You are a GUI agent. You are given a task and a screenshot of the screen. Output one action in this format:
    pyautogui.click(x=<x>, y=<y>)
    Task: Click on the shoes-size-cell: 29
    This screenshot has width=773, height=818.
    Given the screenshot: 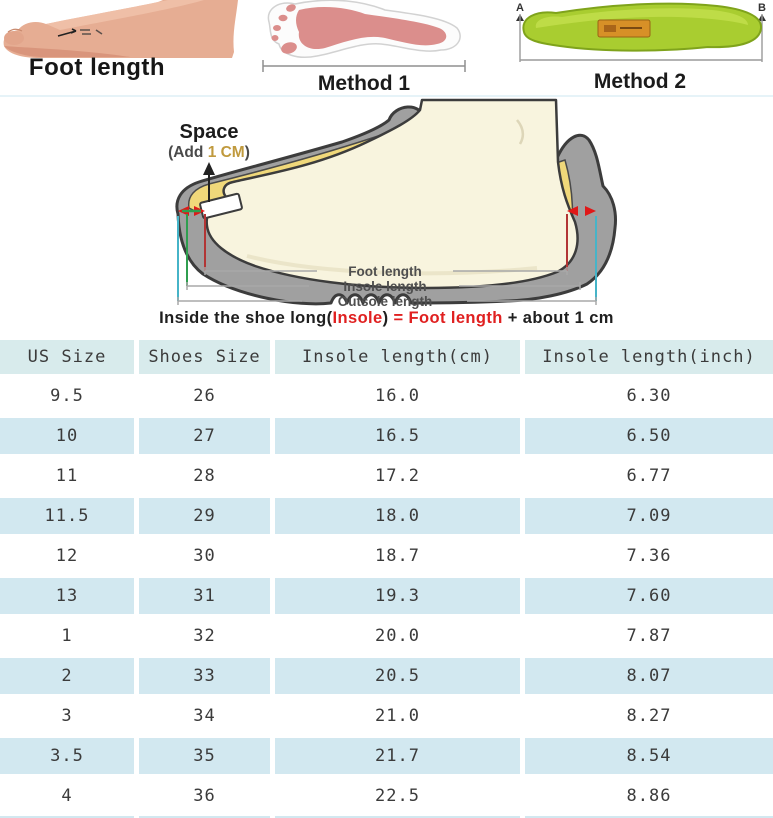 What is the action you would take?
    pyautogui.click(x=207, y=516)
    